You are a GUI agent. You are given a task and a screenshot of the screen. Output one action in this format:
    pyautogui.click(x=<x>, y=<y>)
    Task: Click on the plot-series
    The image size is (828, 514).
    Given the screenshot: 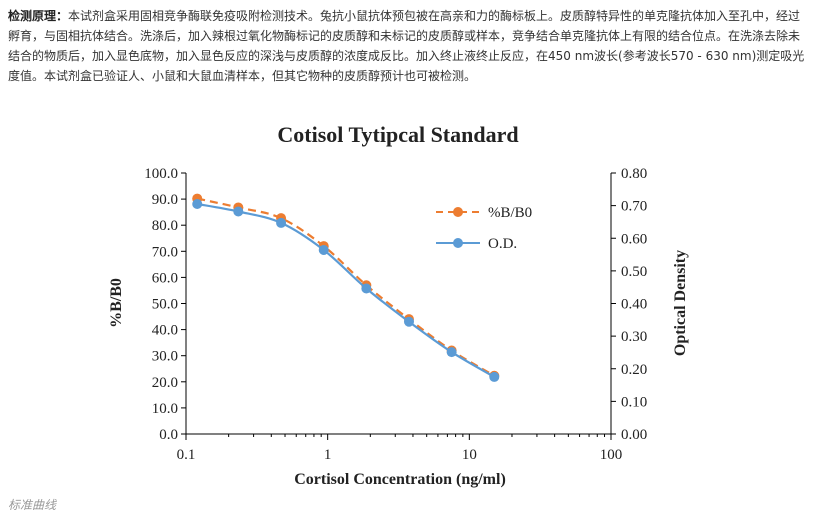 What is the action you would take?
    pyautogui.click(x=346, y=287)
    